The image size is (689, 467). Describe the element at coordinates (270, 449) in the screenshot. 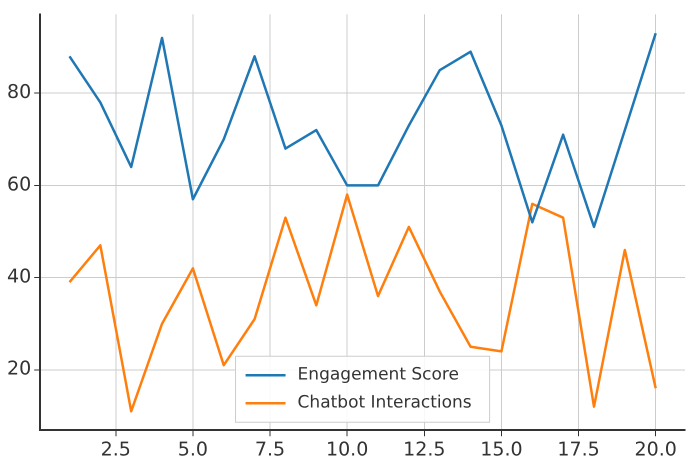

I see `x-tick-label: 7.5` at that location.